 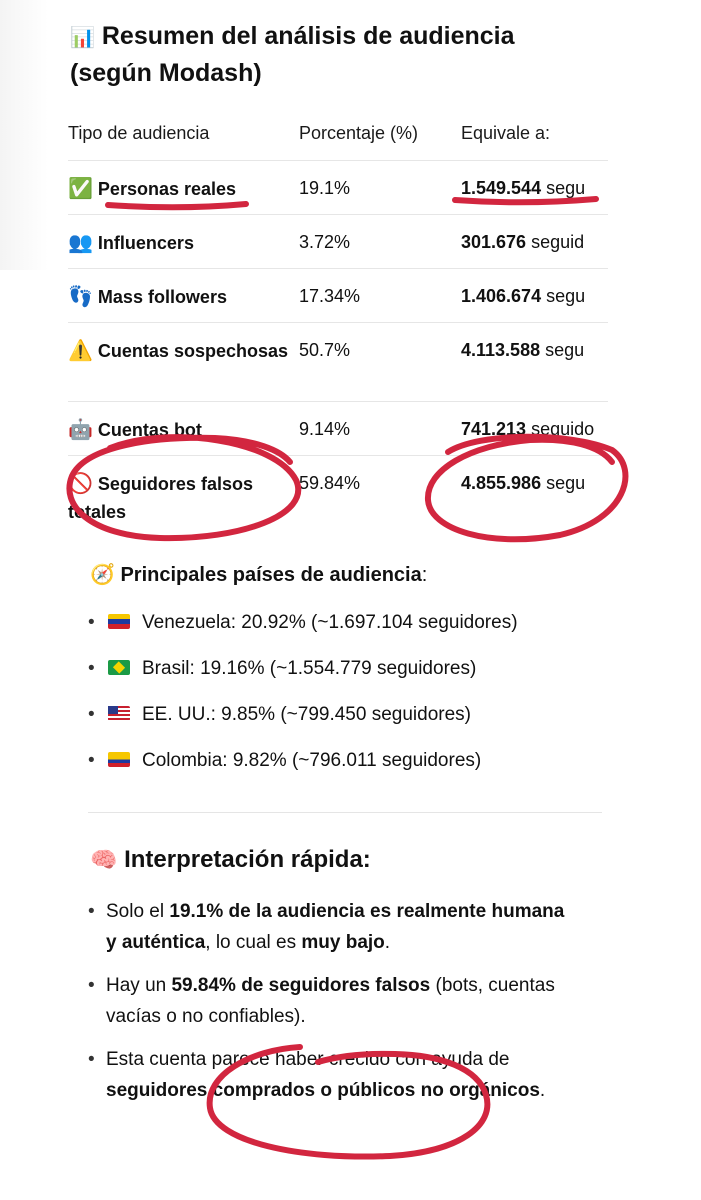 I want to click on row-percent: 59.84%, so click(x=330, y=483).